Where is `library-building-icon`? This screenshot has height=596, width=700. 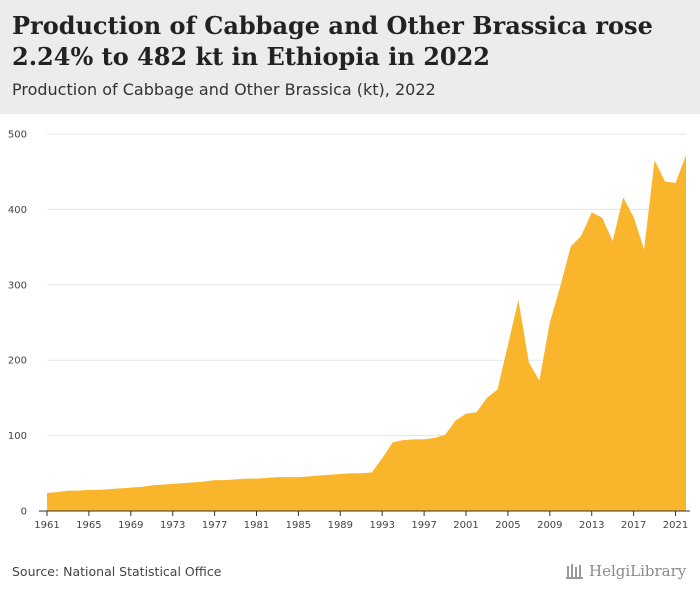 library-building-icon is located at coordinates (574, 571).